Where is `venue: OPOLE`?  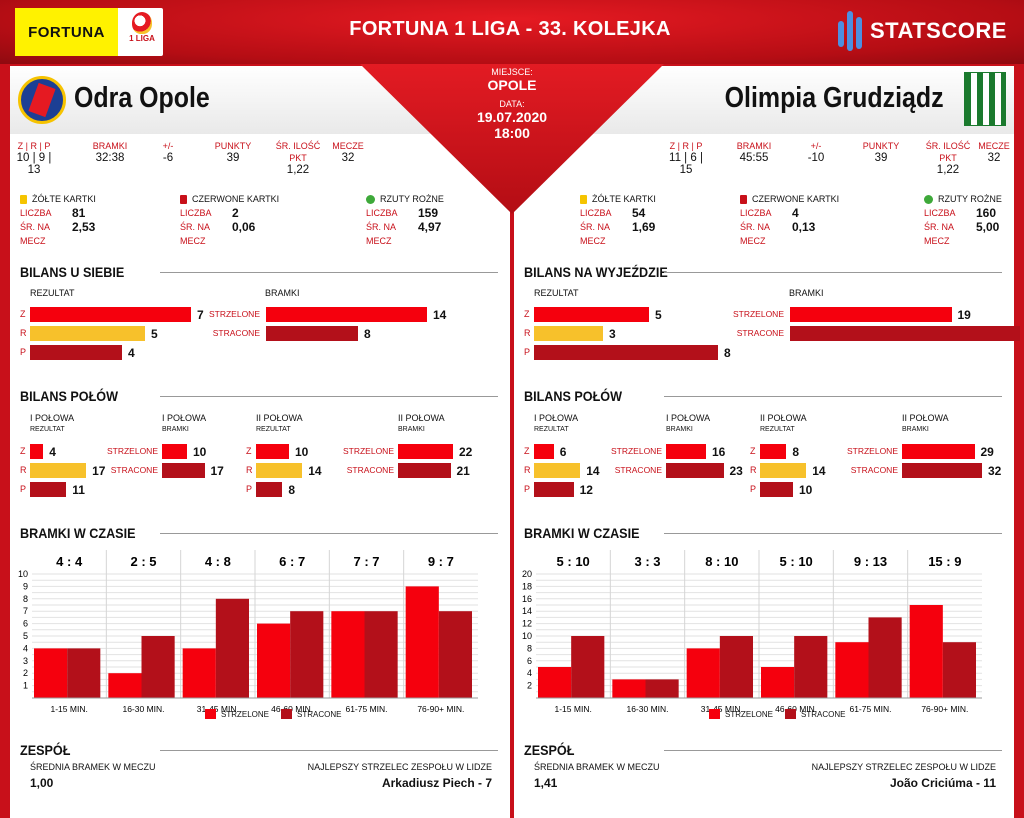 venue: OPOLE is located at coordinates (512, 85).